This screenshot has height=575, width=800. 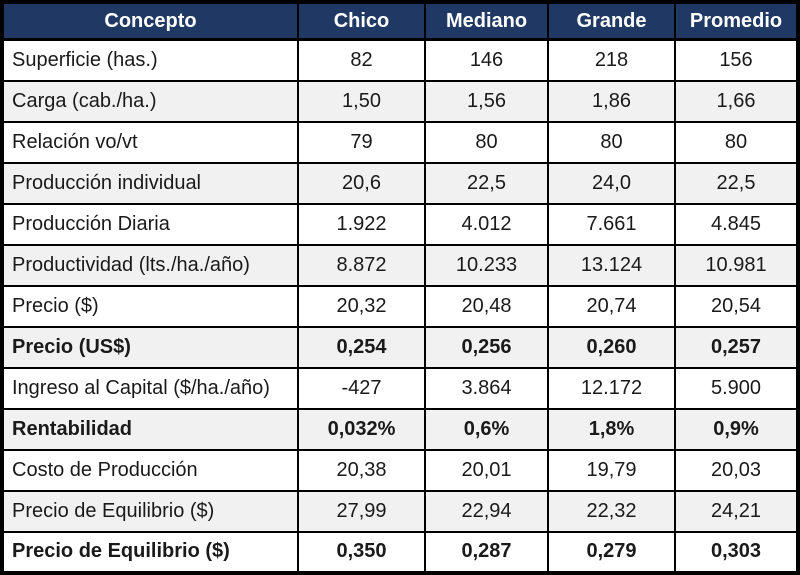 What do you see at coordinates (736, 306) in the screenshot?
I see `row-value: 20,54` at bounding box center [736, 306].